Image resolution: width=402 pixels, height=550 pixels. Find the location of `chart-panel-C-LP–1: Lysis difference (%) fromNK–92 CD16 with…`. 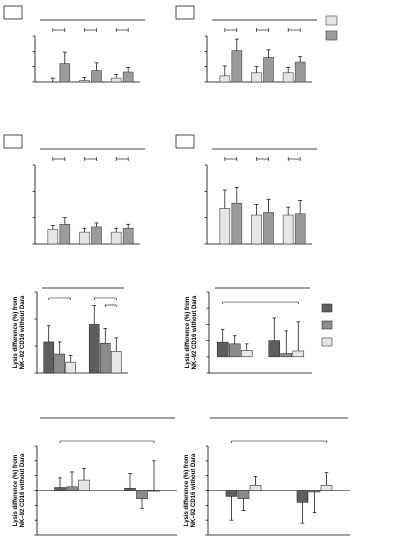

chart-panel-C-LP–1: Lysis difference (%) fromNK–92 CD16 with… is located at coordinates (70, 330).